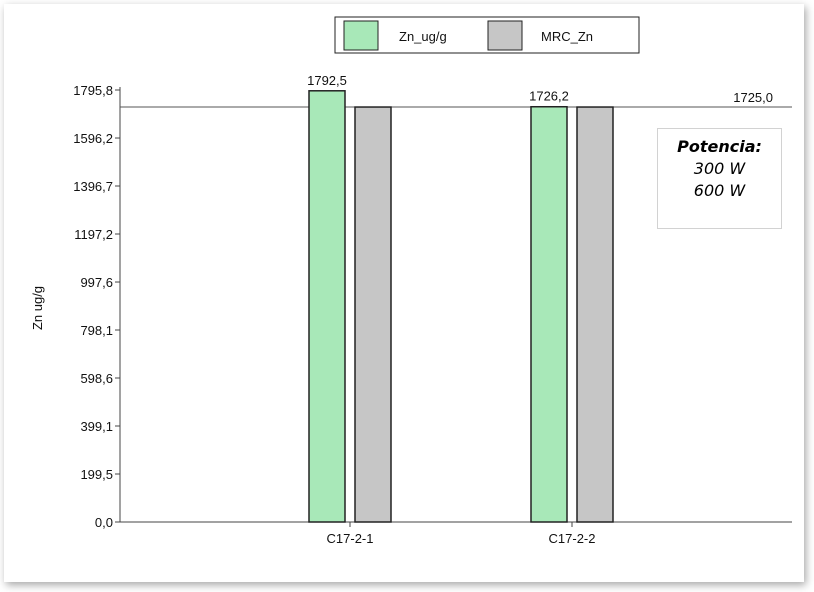  What do you see at coordinates (719, 190) in the screenshot?
I see `note-line-600w: 600 W` at bounding box center [719, 190].